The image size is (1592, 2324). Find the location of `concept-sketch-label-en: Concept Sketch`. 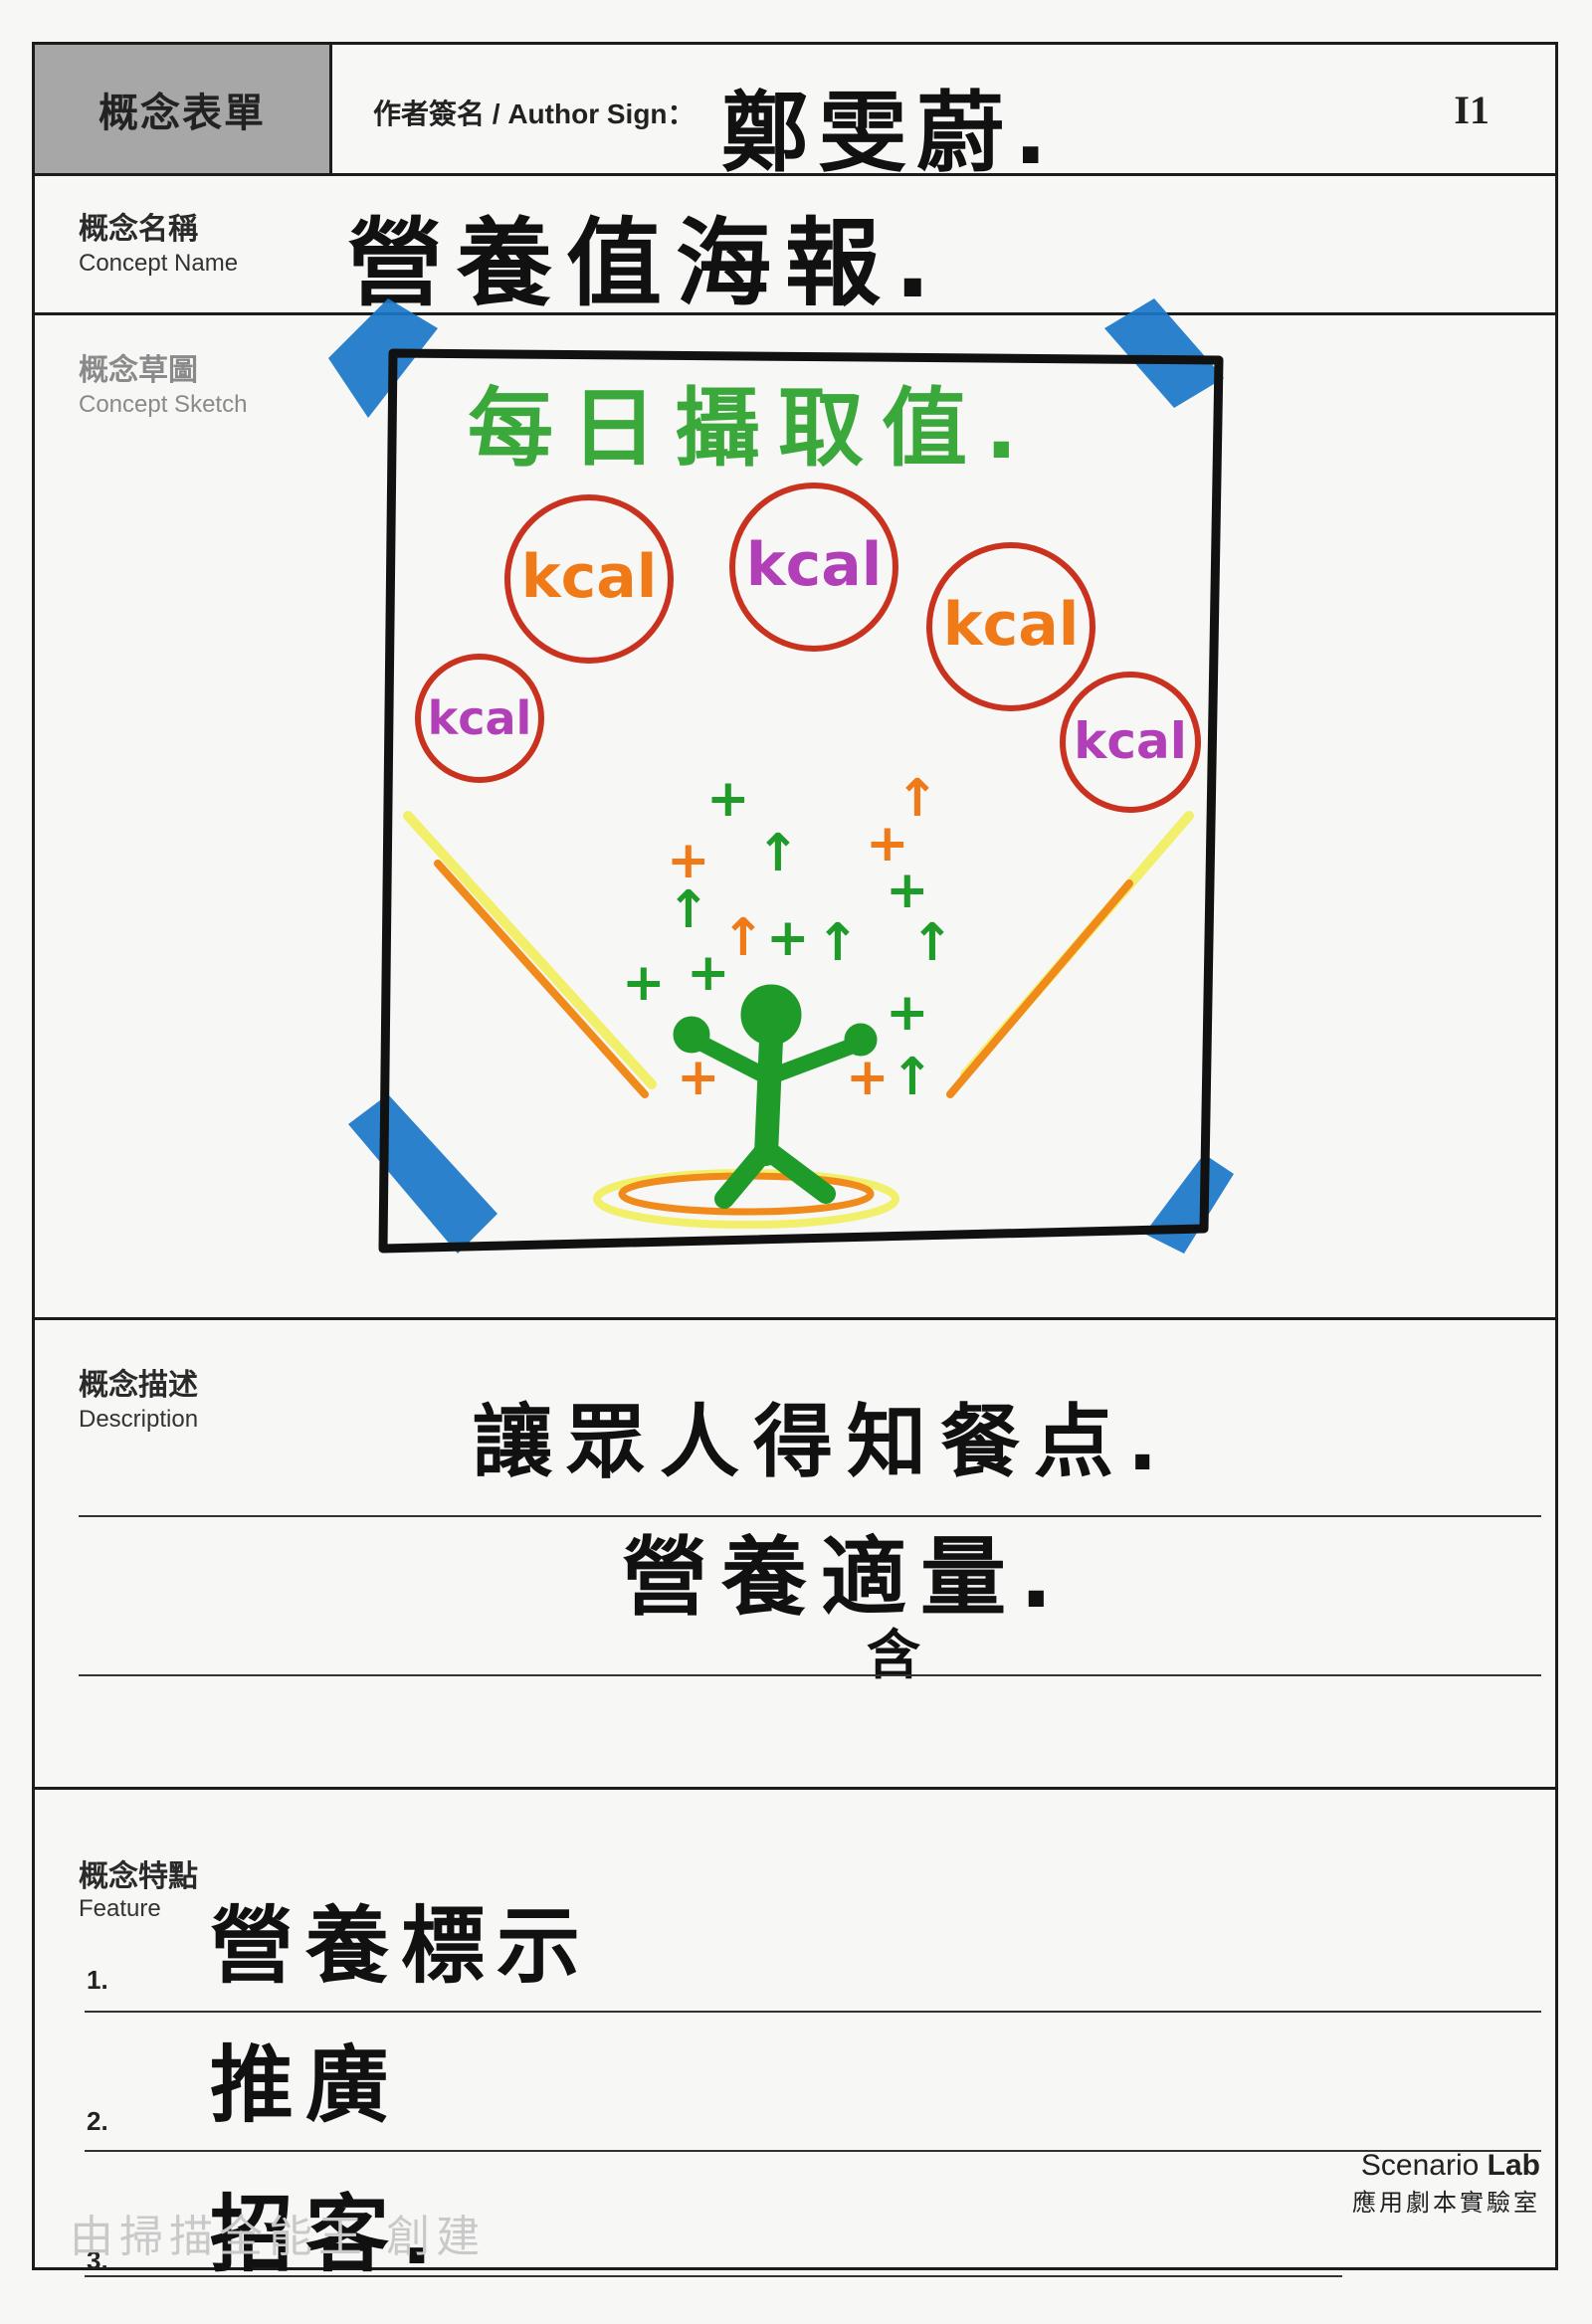

concept-sketch-label-en: Concept Sketch is located at coordinates (163, 404).